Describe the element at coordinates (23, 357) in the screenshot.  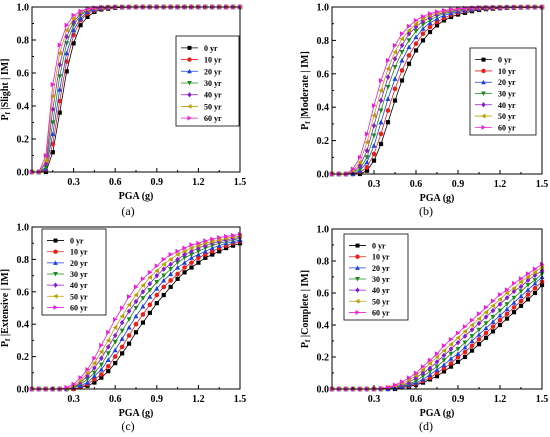
I see `y-tick-label: 0.2` at that location.